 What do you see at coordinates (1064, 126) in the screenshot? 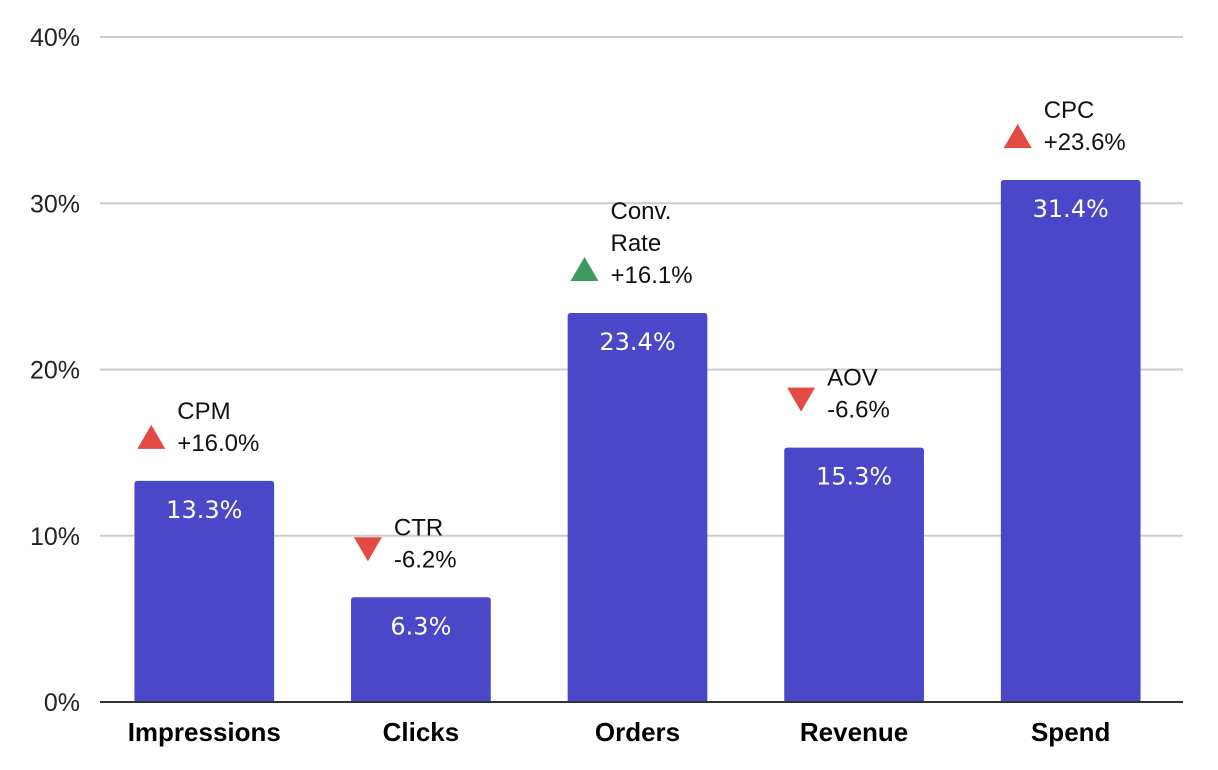
I see `annotation-spend: CPC +23.6%` at bounding box center [1064, 126].